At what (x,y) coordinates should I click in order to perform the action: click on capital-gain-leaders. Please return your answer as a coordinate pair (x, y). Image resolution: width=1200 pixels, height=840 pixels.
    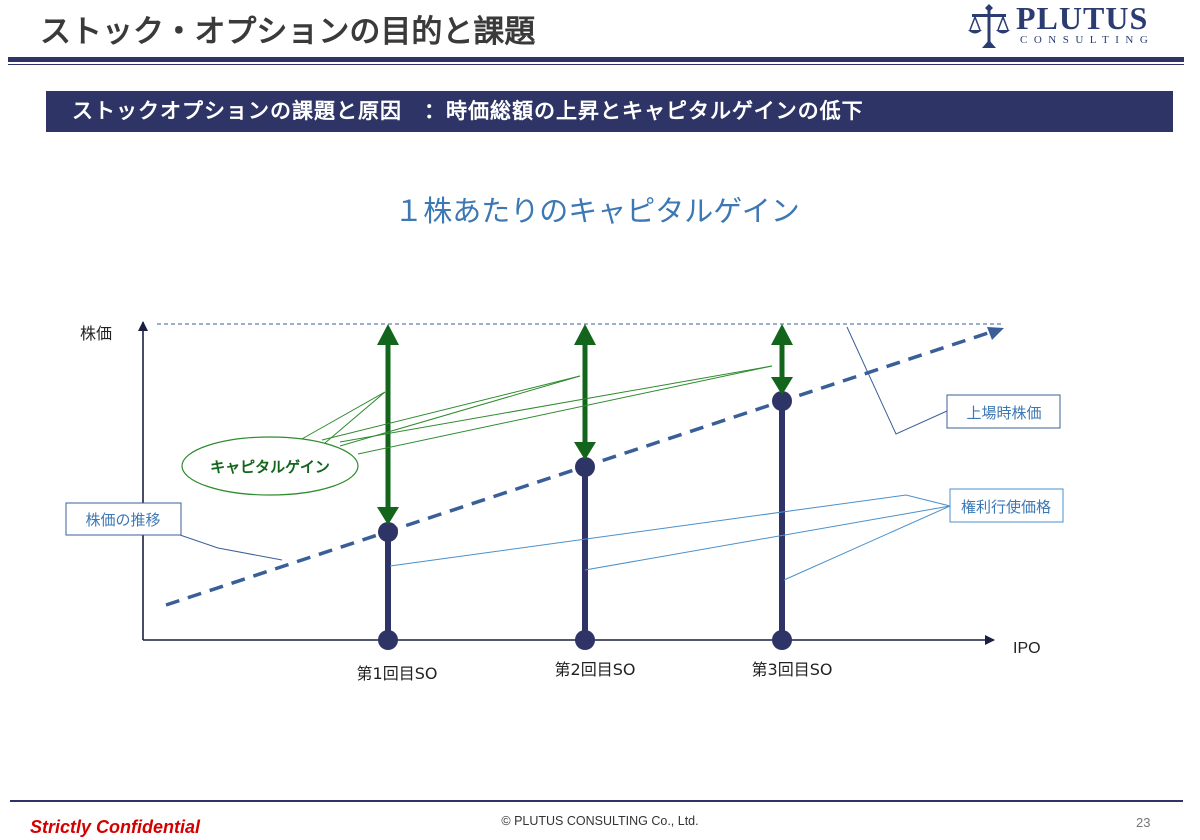
    Looking at the image, I should click on (536, 410).